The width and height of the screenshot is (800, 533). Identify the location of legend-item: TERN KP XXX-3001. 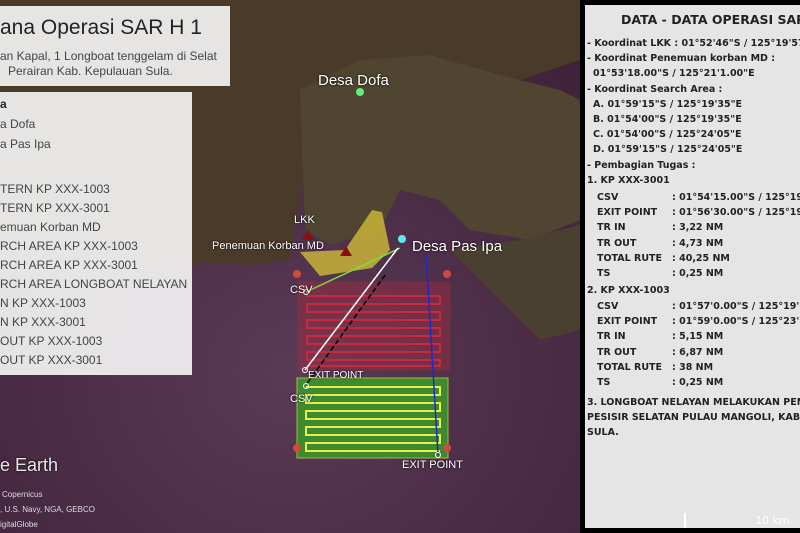
(55, 208).